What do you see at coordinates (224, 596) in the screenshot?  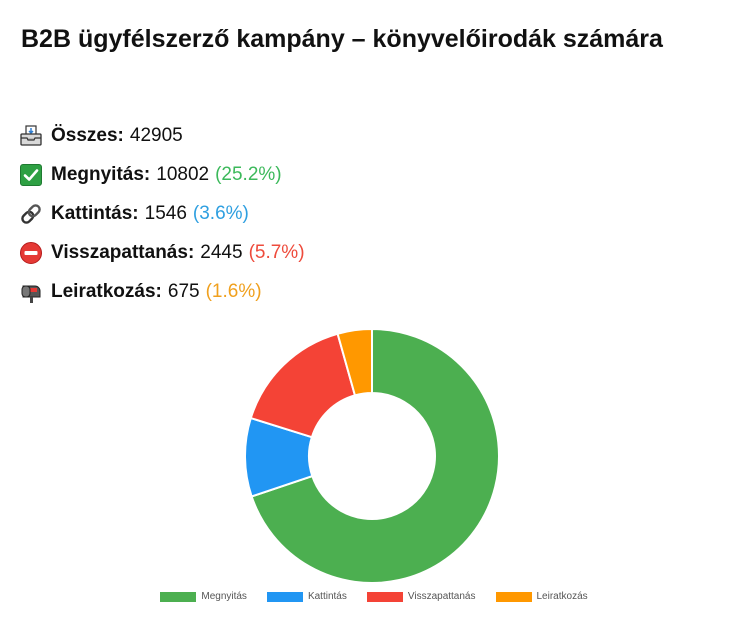 I see `legend-label: Megnyitás` at bounding box center [224, 596].